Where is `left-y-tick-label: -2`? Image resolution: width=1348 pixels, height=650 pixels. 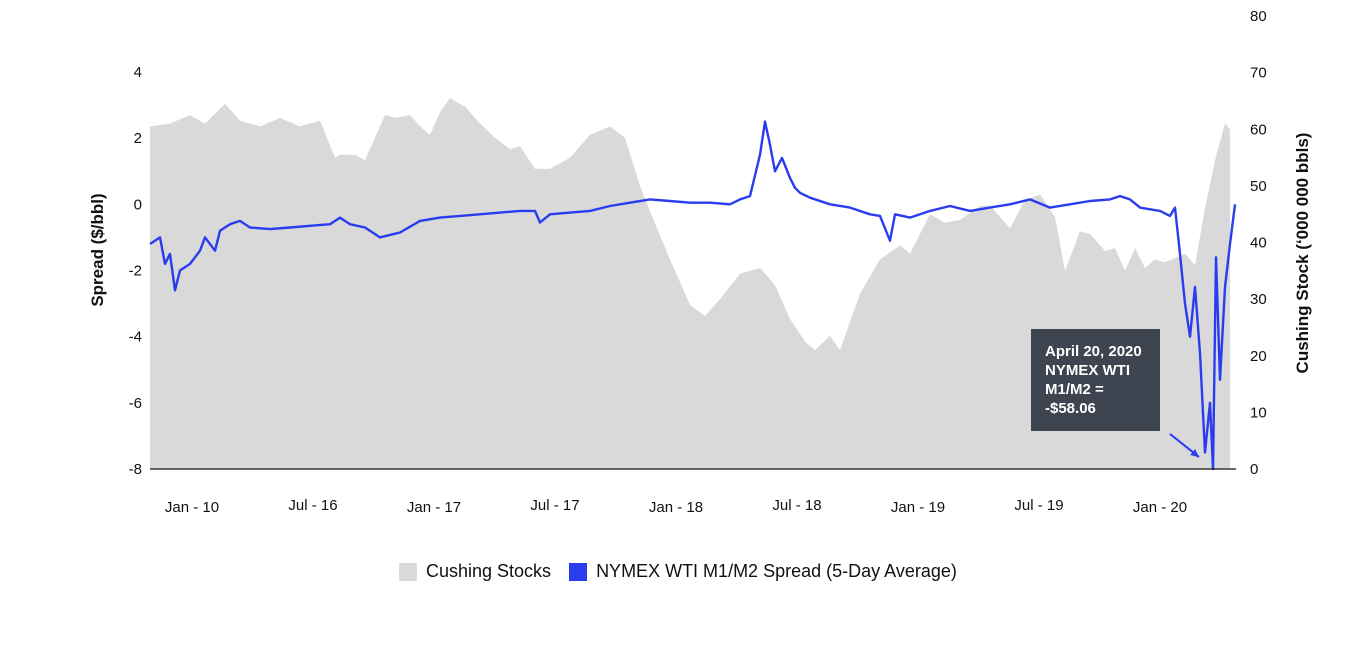 left-y-tick-label: -2 is located at coordinates (135, 271).